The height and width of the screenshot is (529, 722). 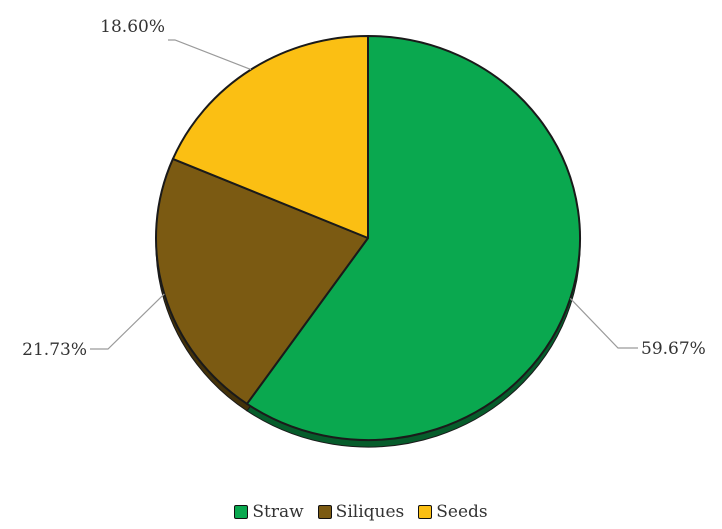 What do you see at coordinates (241, 512) in the screenshot?
I see `legend-swatch-straw` at bounding box center [241, 512].